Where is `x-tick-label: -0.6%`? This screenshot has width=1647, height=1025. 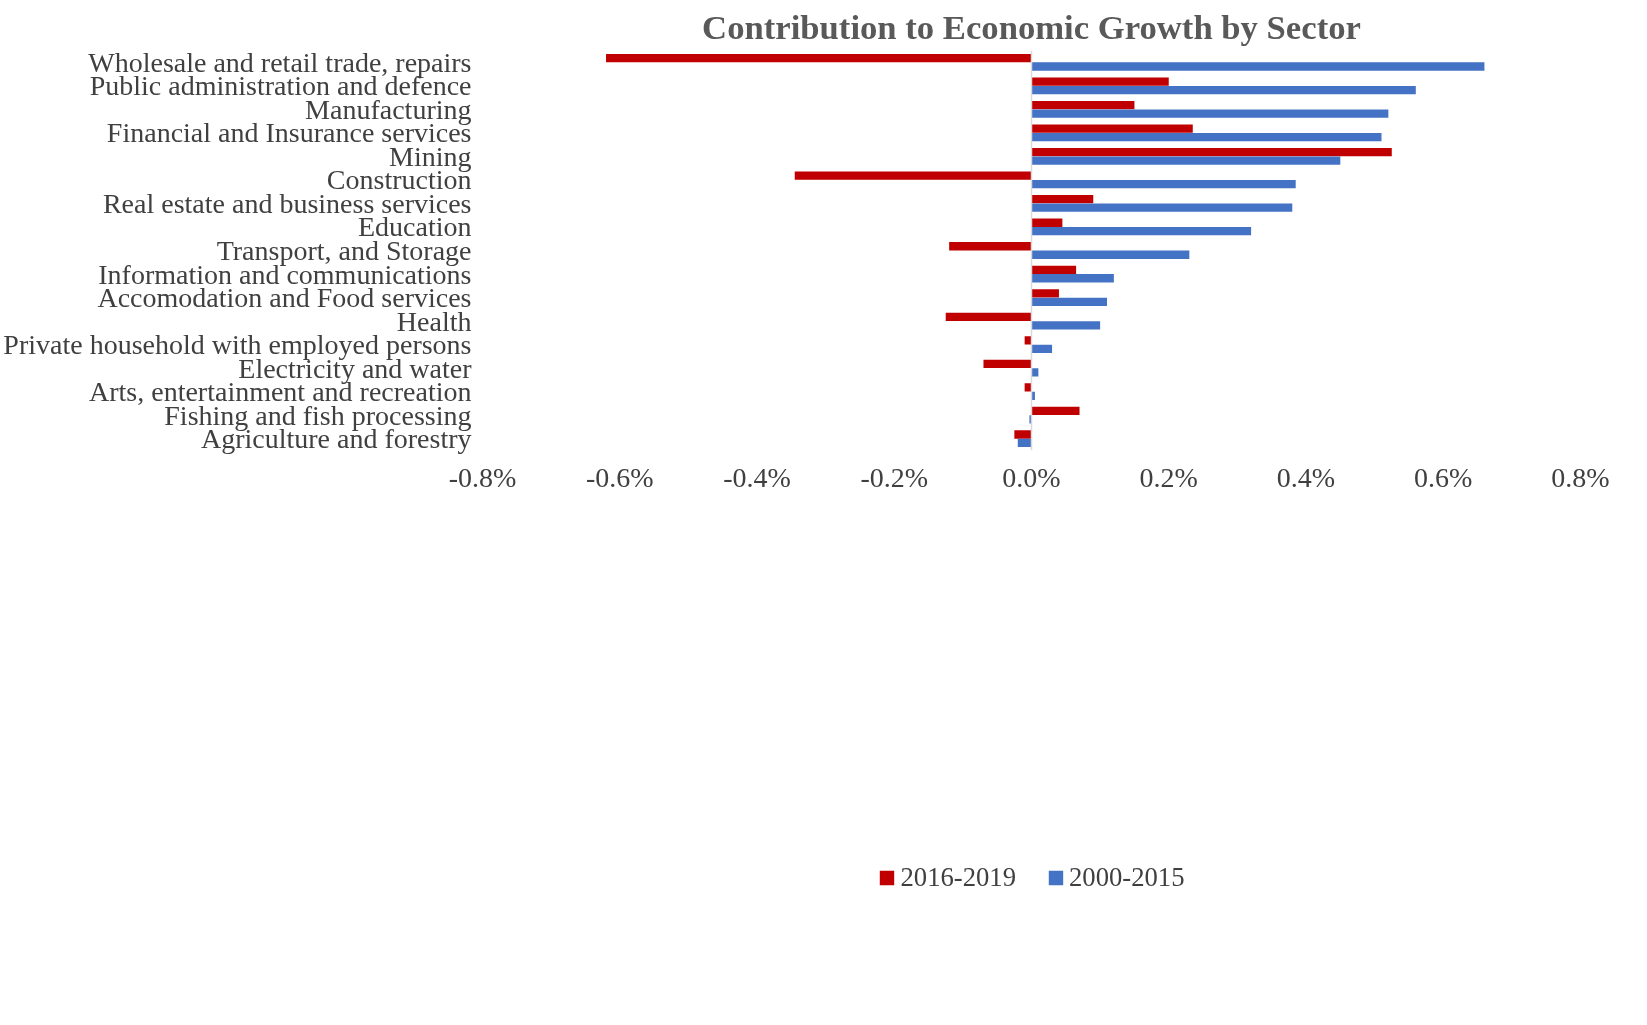 x-tick-label: -0.6% is located at coordinates (619, 477).